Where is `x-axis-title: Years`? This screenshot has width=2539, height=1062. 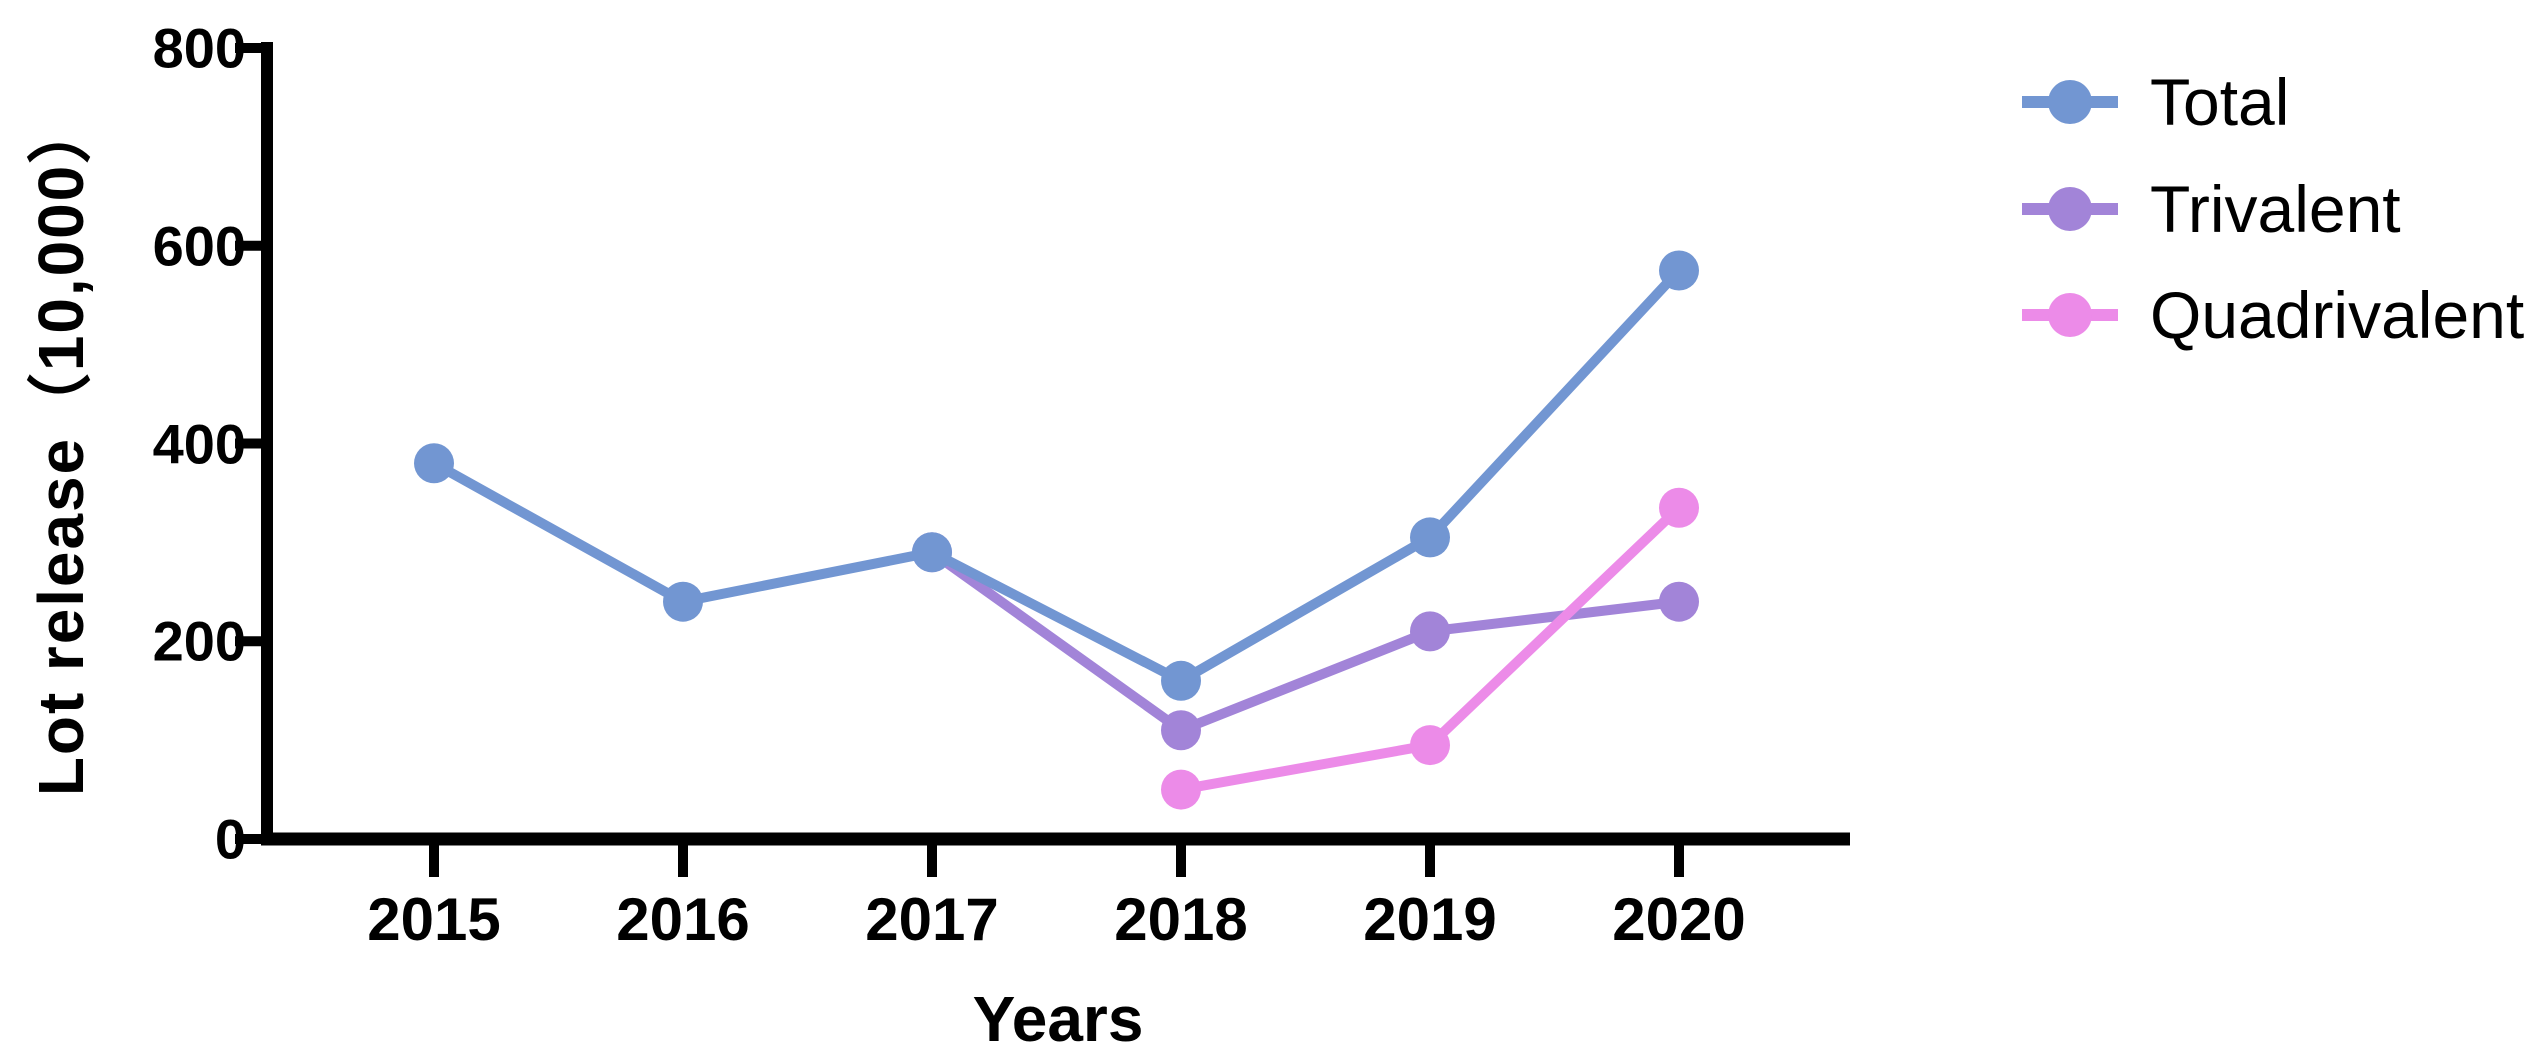 x-axis-title: Years is located at coordinates (1058, 1019).